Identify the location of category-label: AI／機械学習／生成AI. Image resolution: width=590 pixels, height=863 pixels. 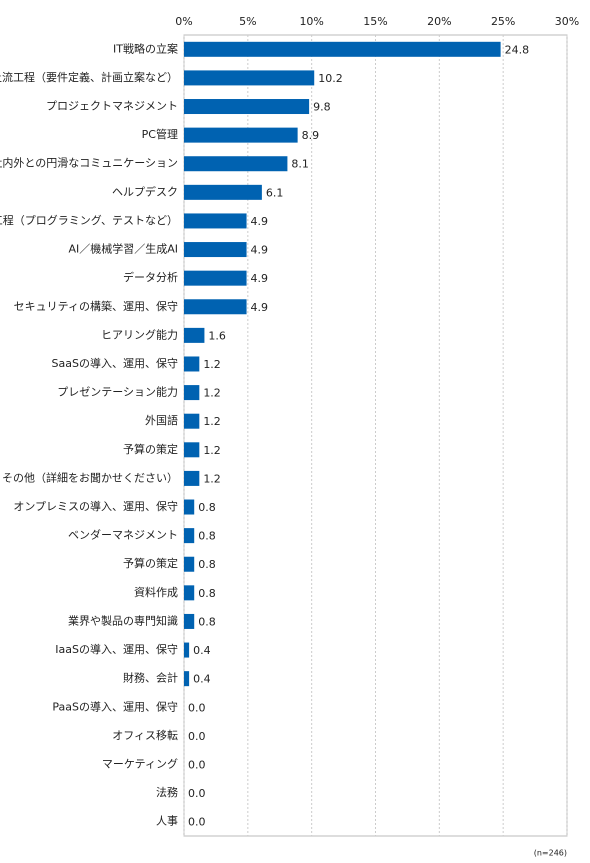
(123, 249).